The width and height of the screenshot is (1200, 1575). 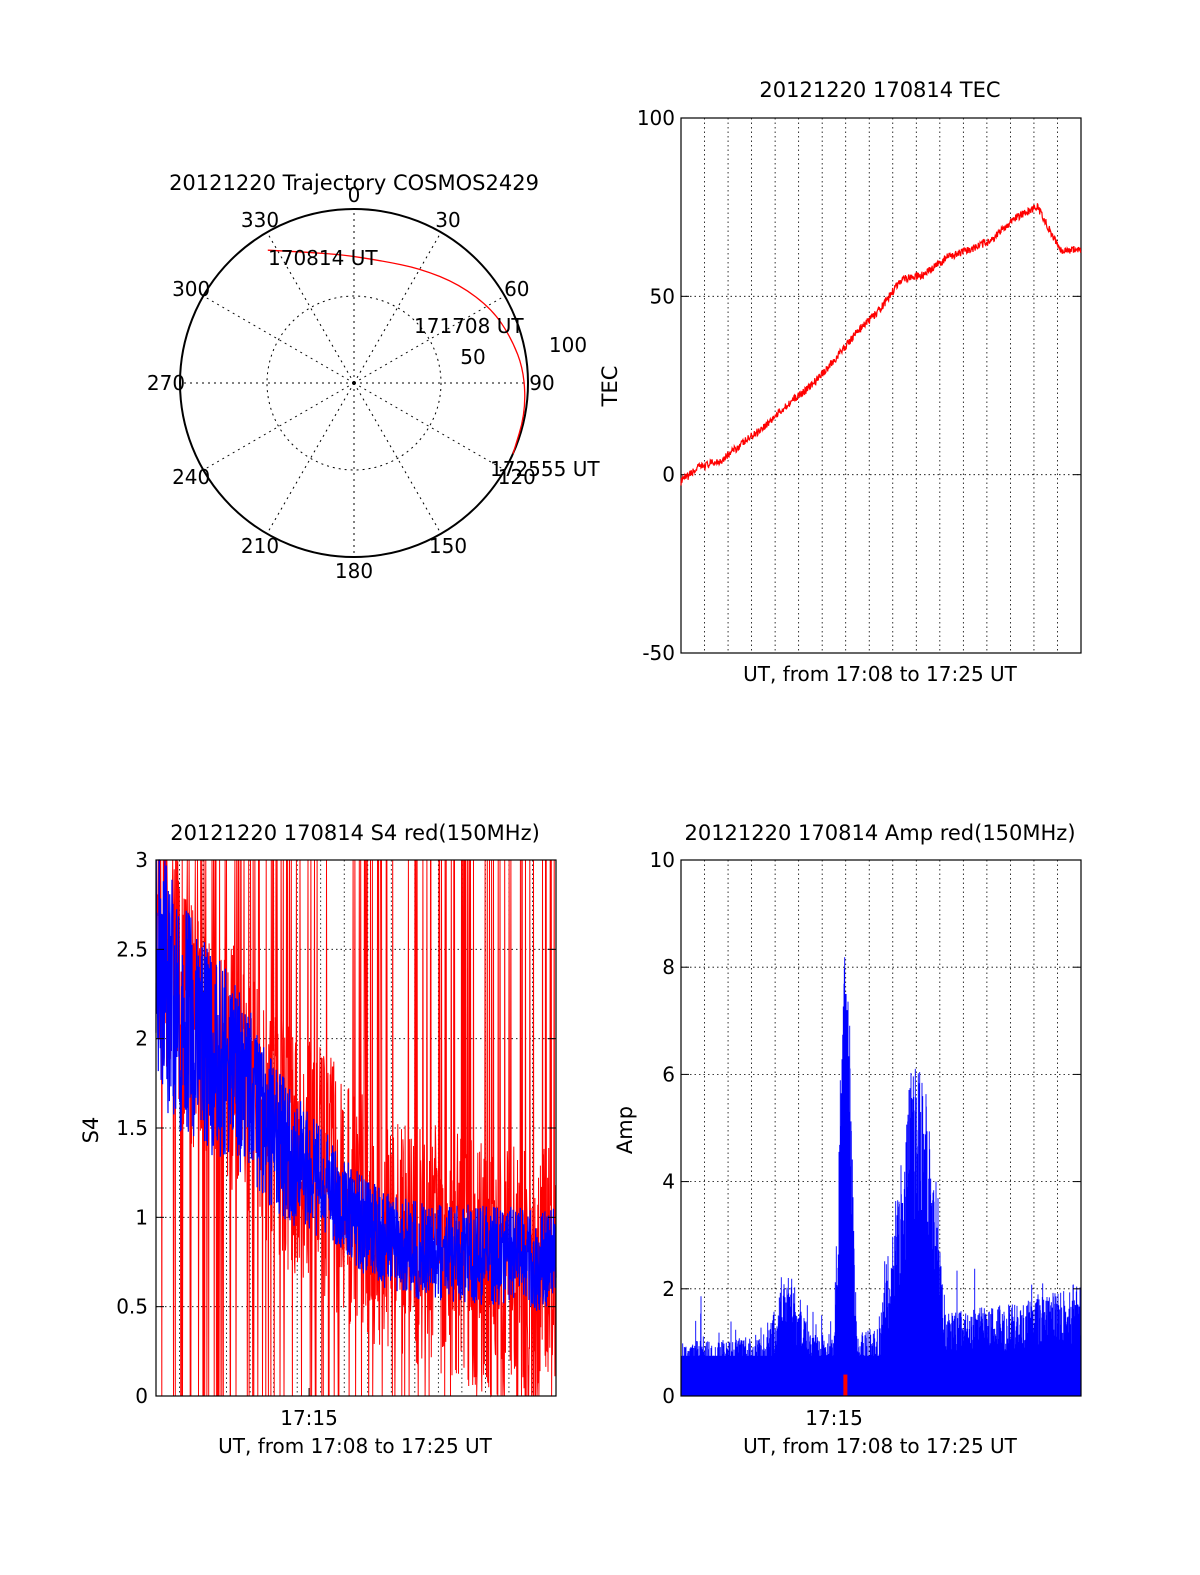 What do you see at coordinates (879, 833) in the screenshot?
I see `amp-title: 20121220 170814 Amp red(150MHz)` at bounding box center [879, 833].